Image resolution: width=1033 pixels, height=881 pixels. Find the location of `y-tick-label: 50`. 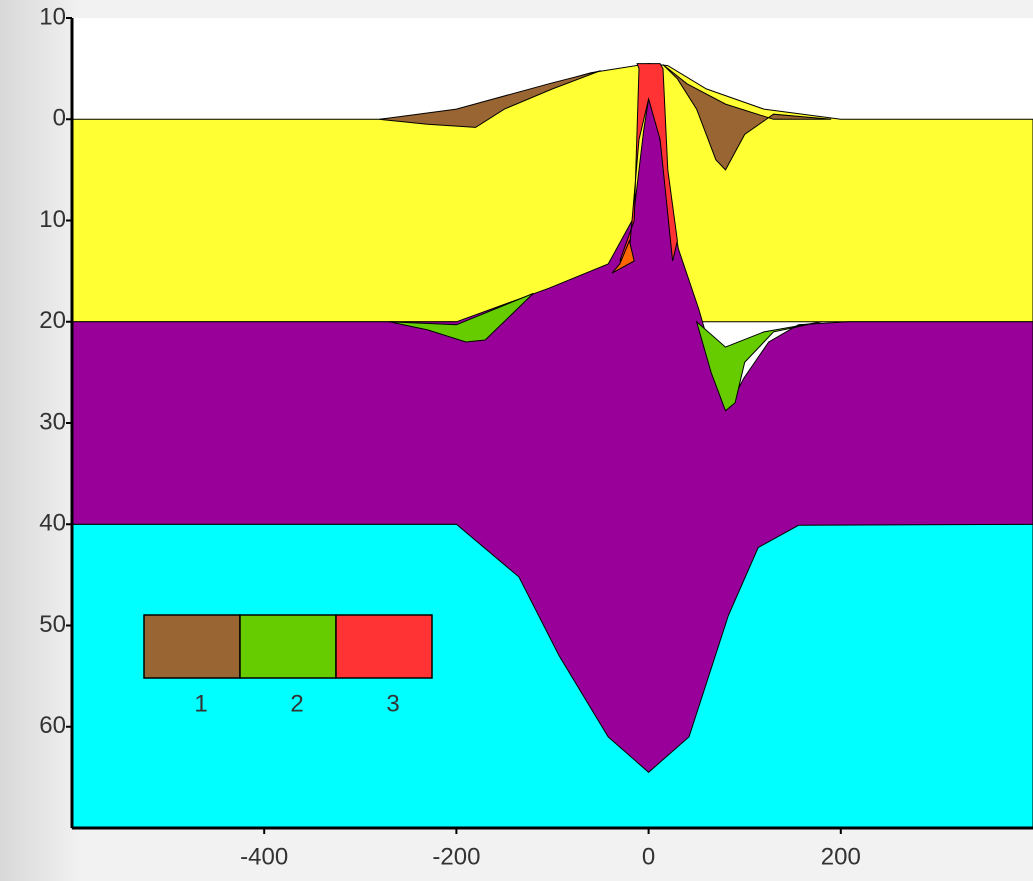

y-tick-label: 50 is located at coordinates (52, 624).